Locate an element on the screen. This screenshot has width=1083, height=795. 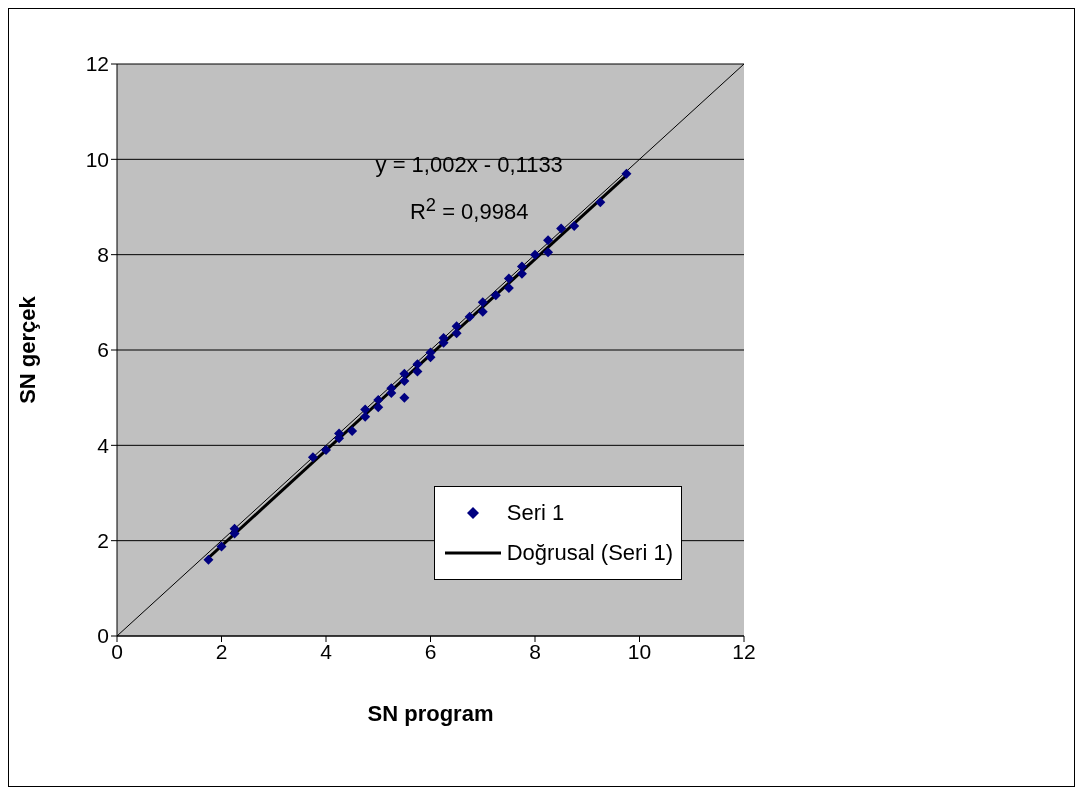
x-tick-label: 8 is located at coordinates (535, 651).